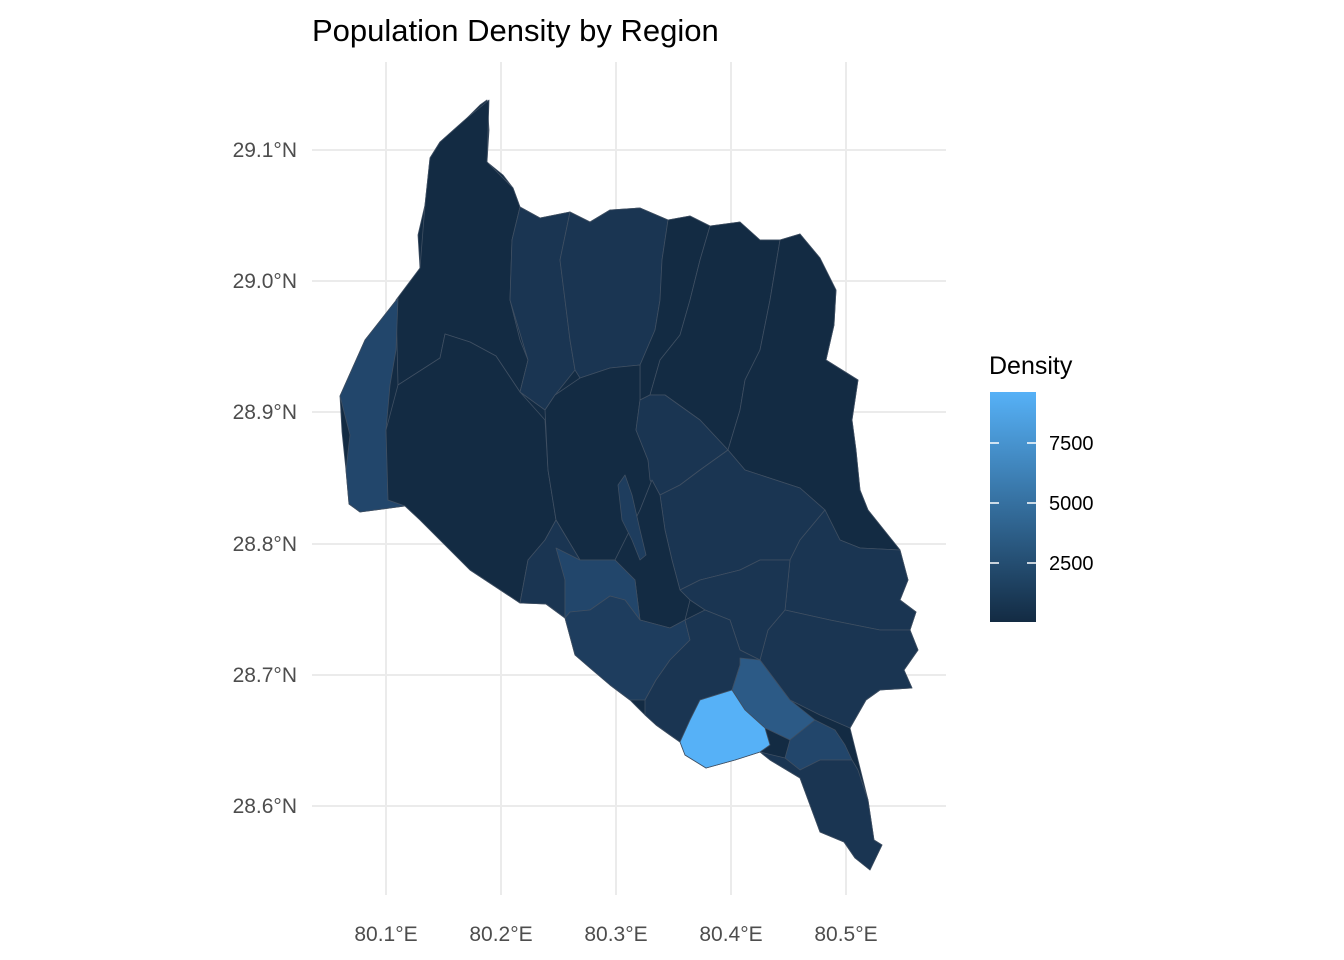  I want to click on x-axis-labels: 80.1°E 80.2°E 80.3°E 80.4°E 80.5°E, so click(615, 934).